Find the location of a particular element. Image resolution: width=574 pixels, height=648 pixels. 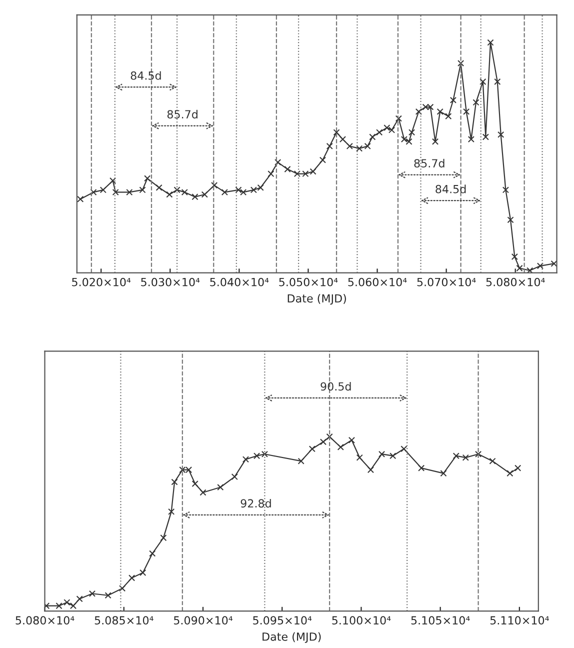

text: 90.5d is located at coordinates (335, 386).